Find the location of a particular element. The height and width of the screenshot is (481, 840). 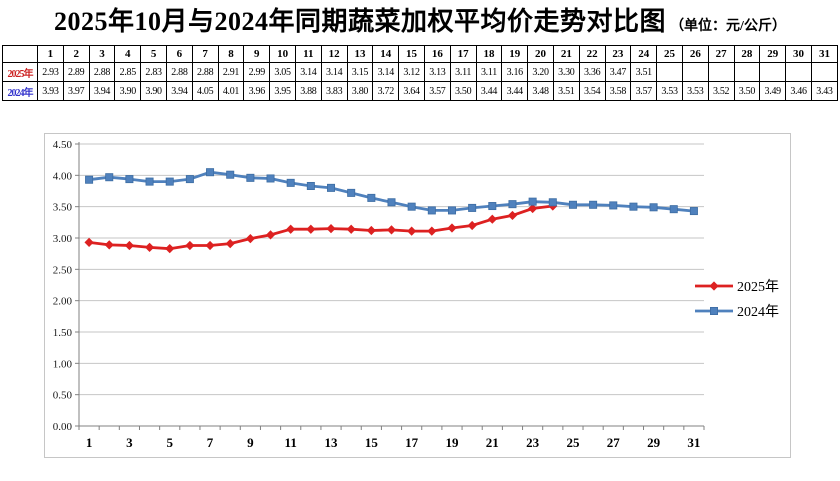

table-cell: 3.47 is located at coordinates (618, 72).